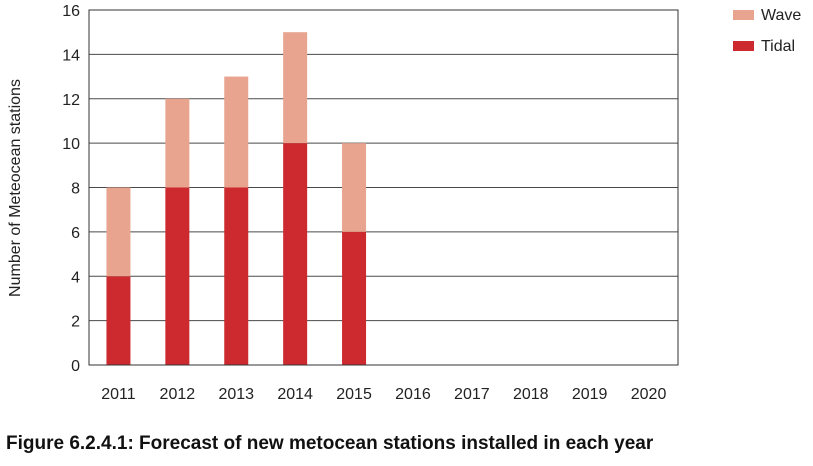 The width and height of the screenshot is (813, 466). Describe the element at coordinates (118, 232) in the screenshot. I see `bar-wave-2011` at that location.